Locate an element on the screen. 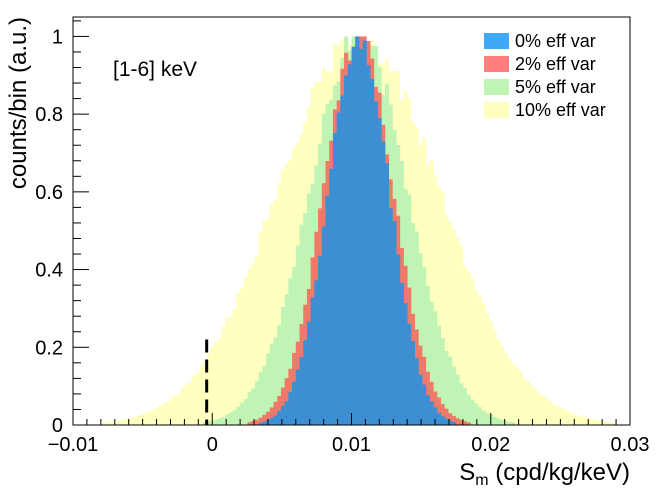 The height and width of the screenshot is (488, 664). y-tick-label: 0.6 is located at coordinates (49, 193).